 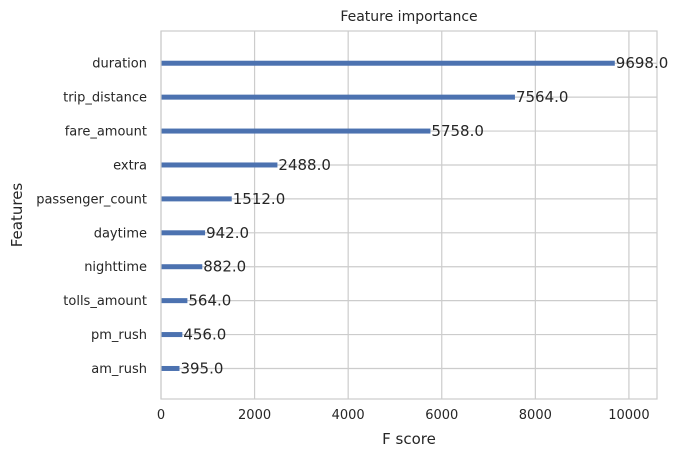 I want to click on x-axis-label: F score, so click(x=409, y=439).